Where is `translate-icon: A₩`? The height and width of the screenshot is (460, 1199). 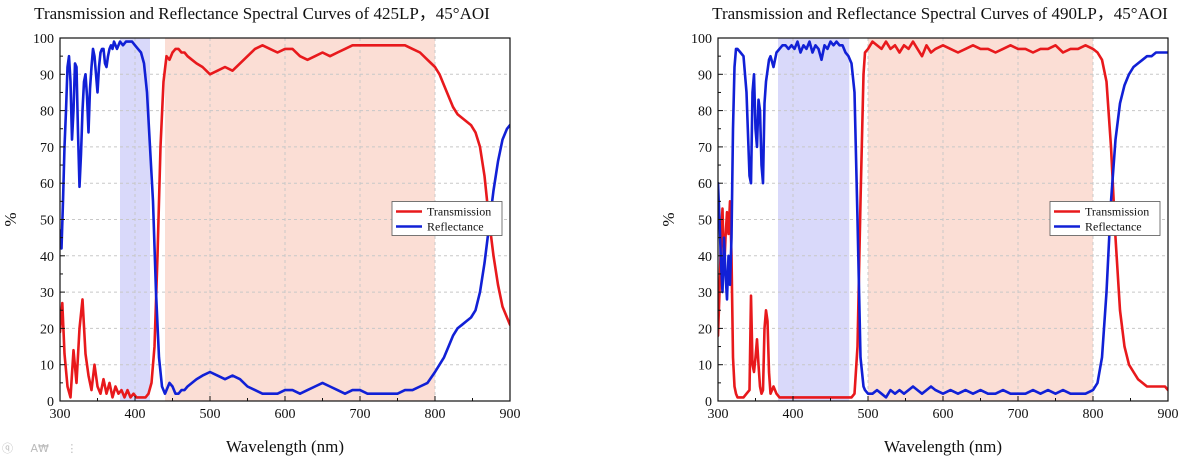
translate-icon: A₩ is located at coordinates (39, 448).